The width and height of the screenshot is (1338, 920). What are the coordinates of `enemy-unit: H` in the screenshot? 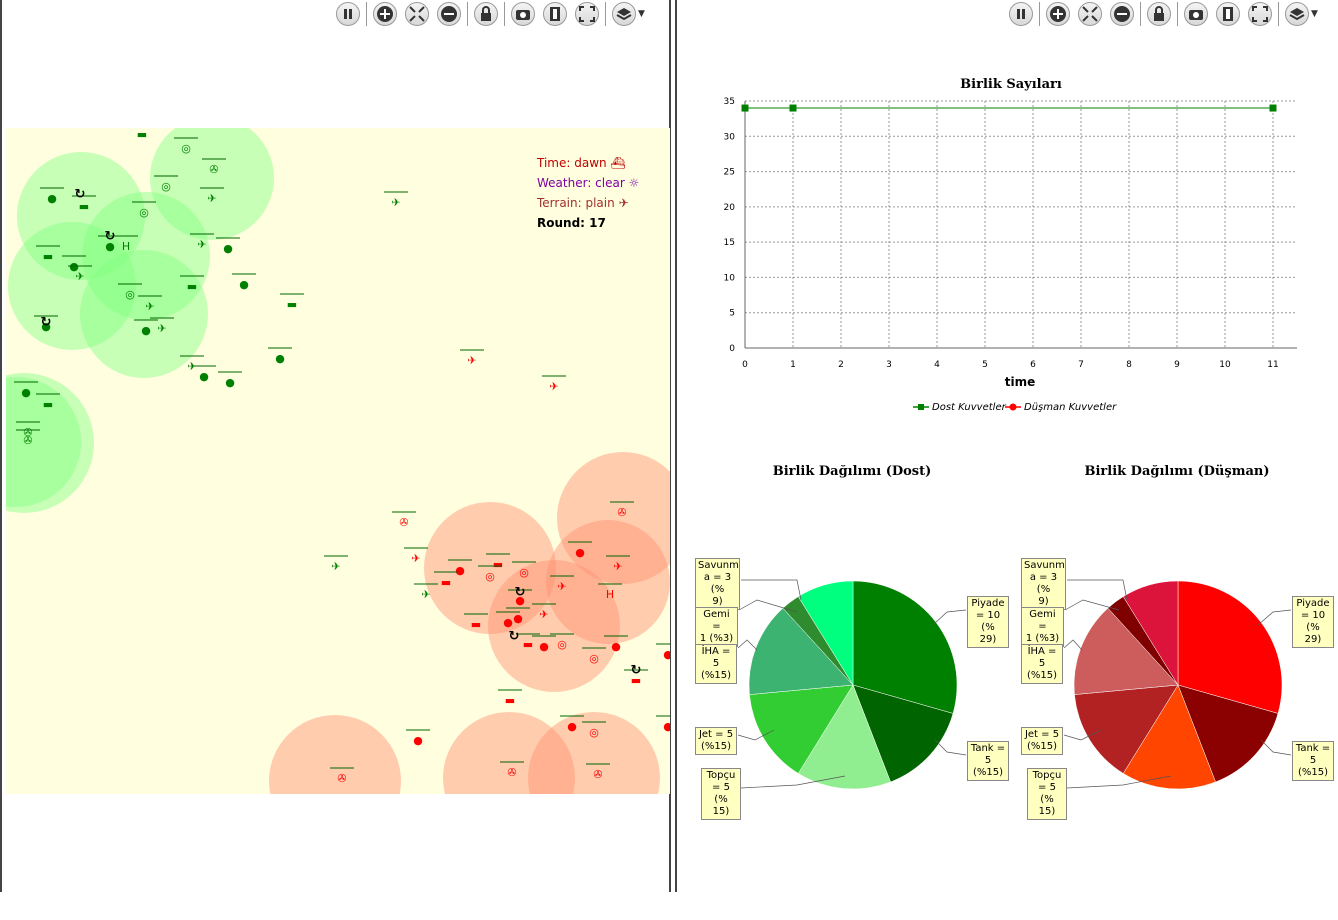 It's located at (610, 594).